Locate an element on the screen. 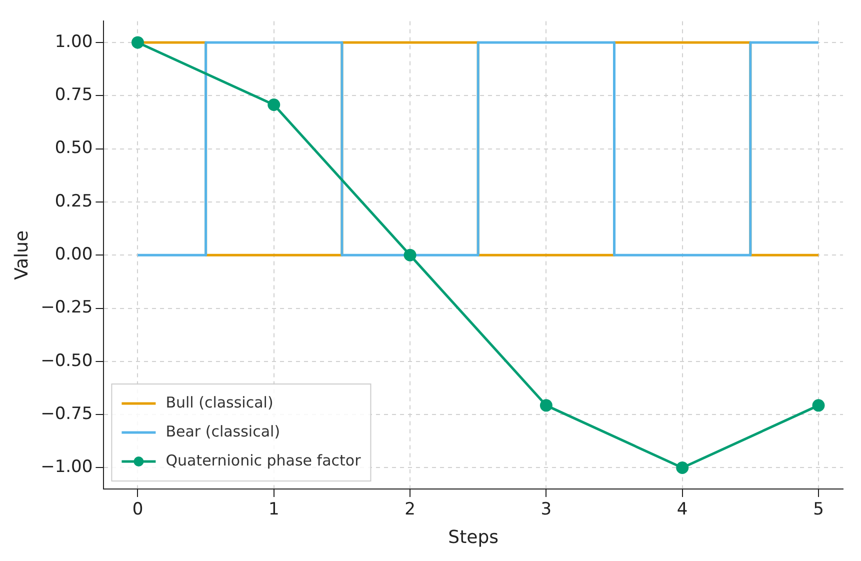 The image size is (861, 561). y-tick-label: 0.75 is located at coordinates (73, 95).